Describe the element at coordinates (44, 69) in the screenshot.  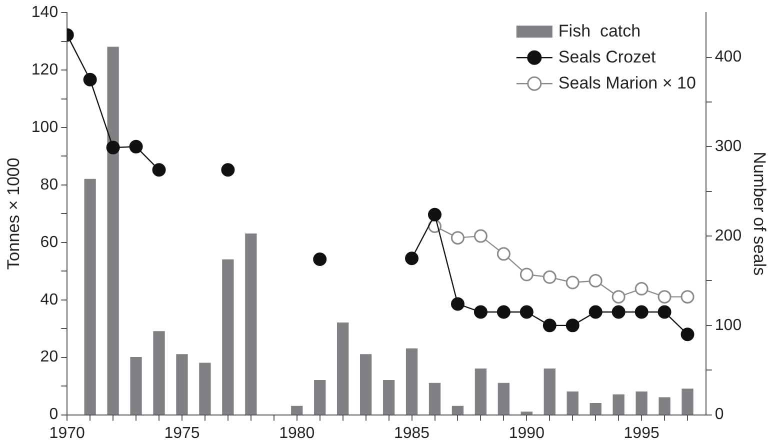
I see `y-tick-label: 120` at that location.